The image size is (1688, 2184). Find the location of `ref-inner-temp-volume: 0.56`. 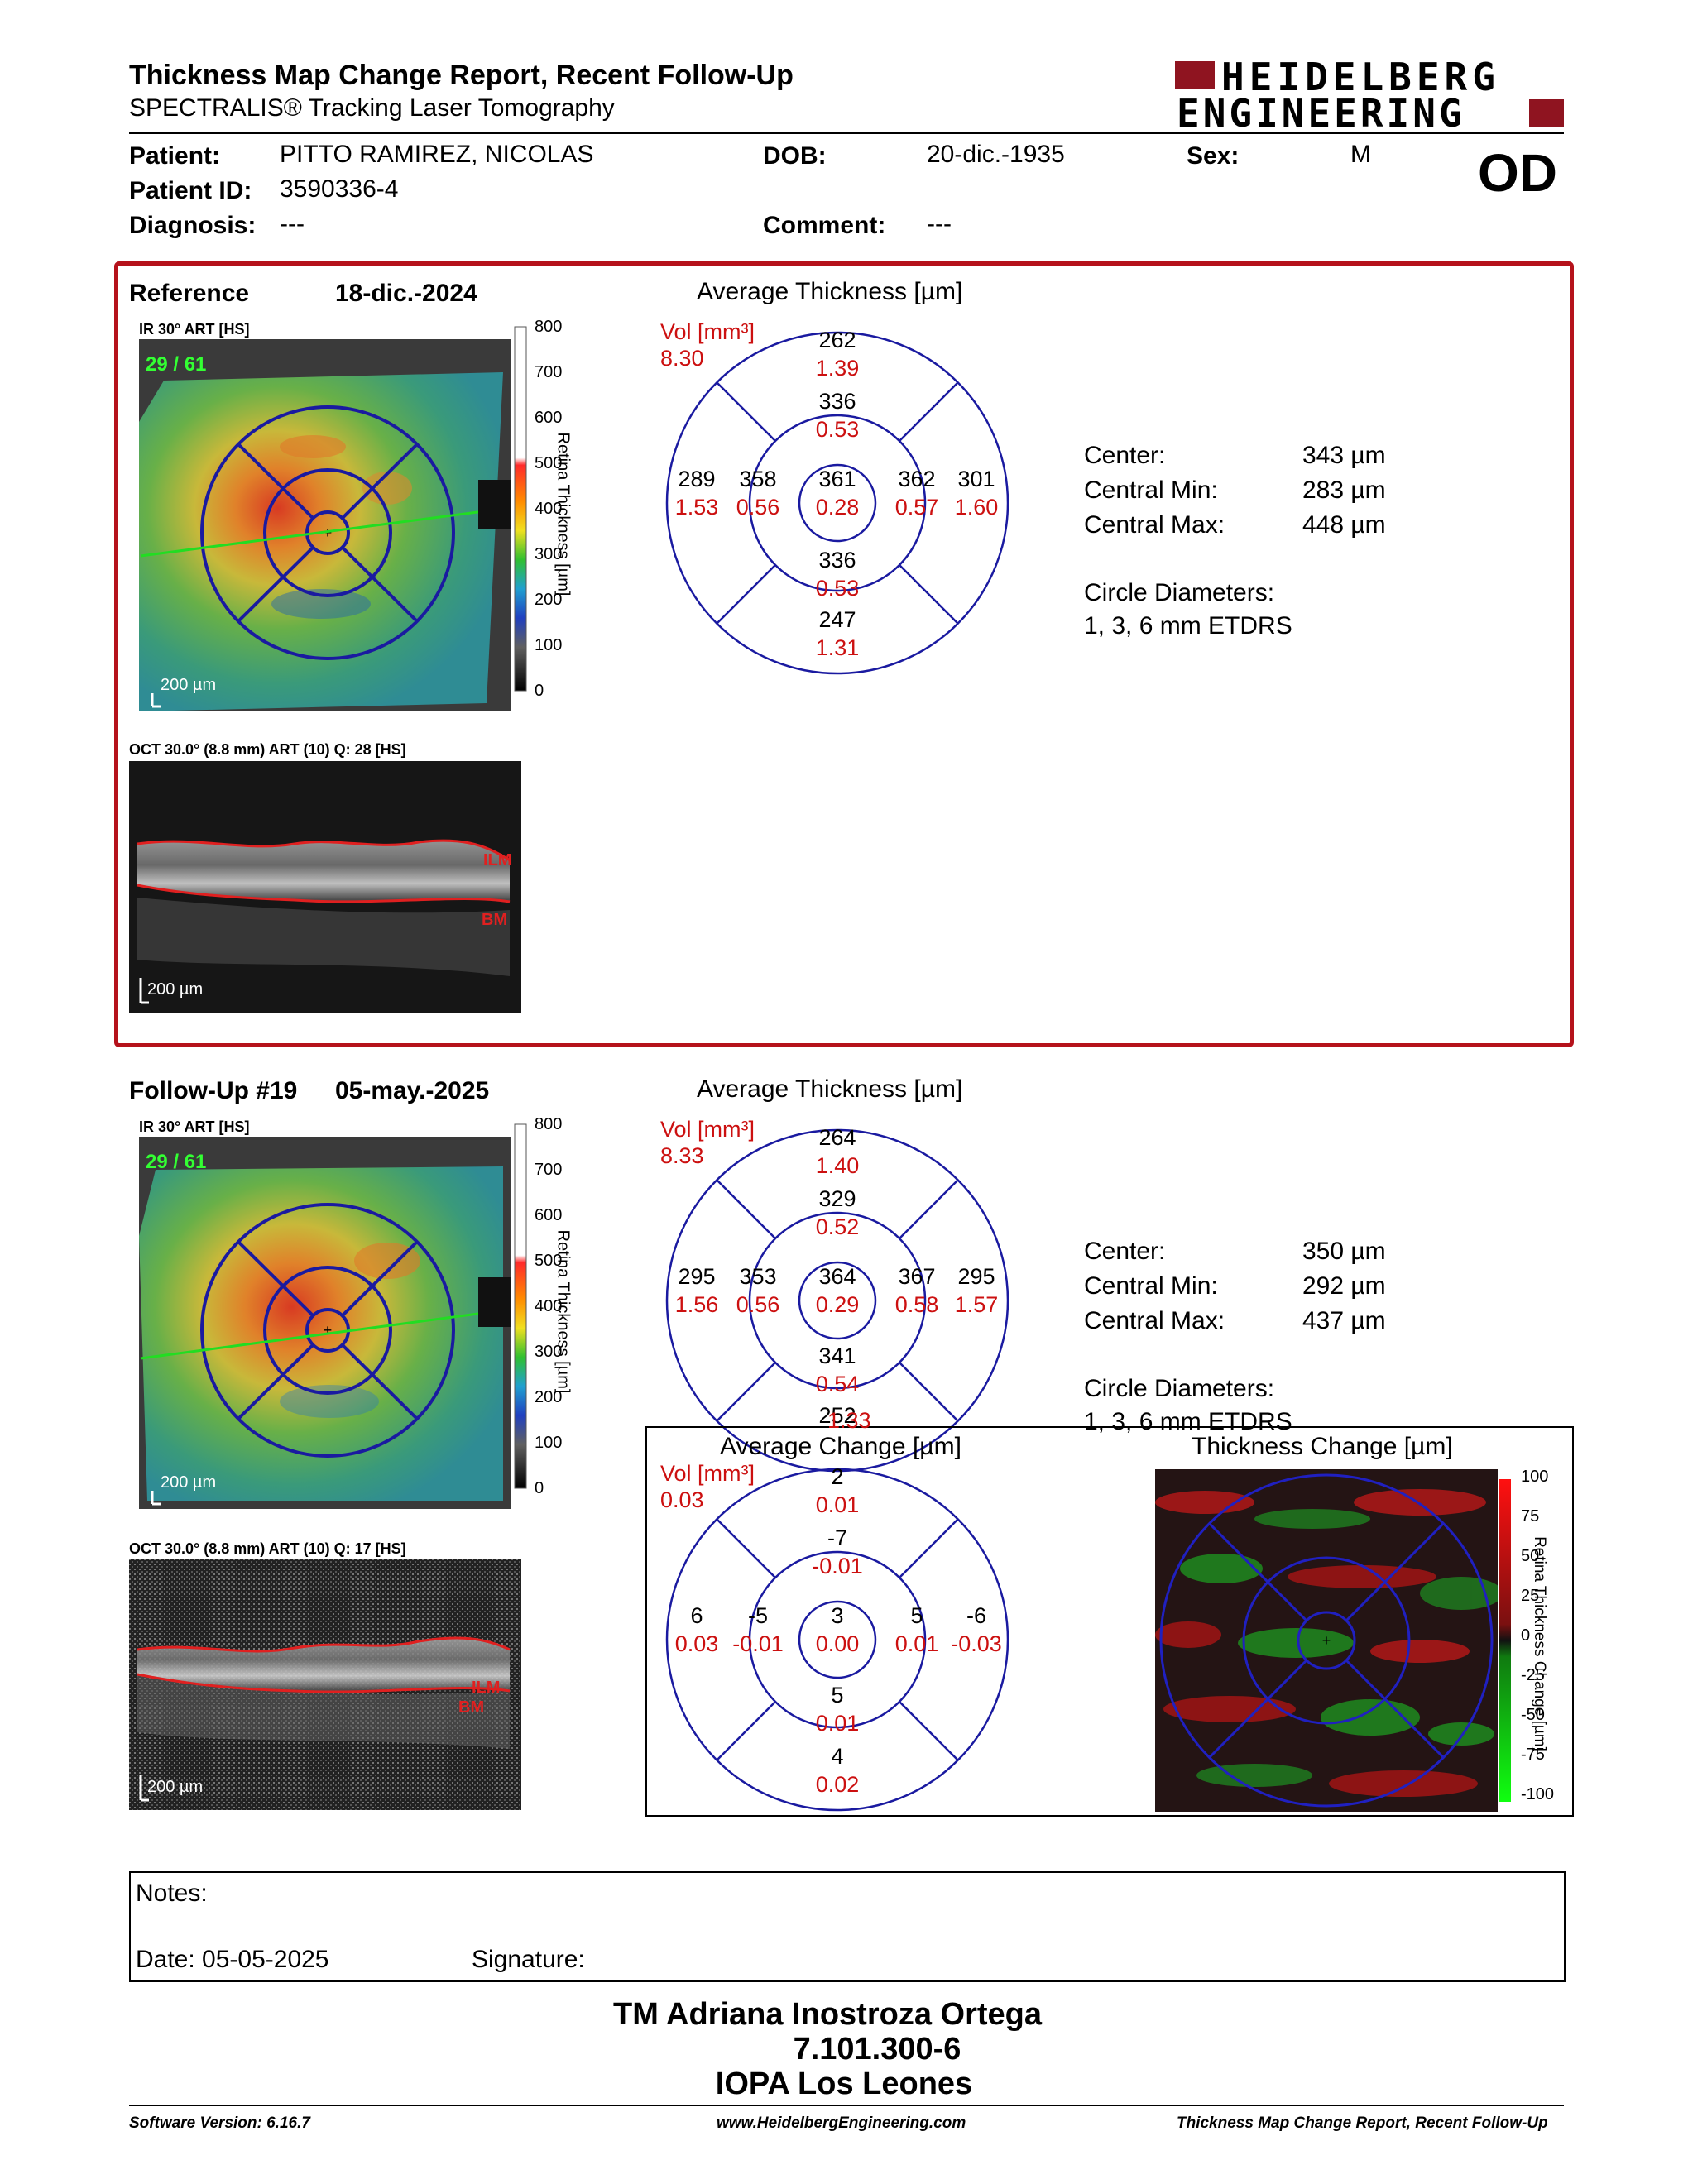

ref-inner-temp-volume: 0.56 is located at coordinates (758, 507).